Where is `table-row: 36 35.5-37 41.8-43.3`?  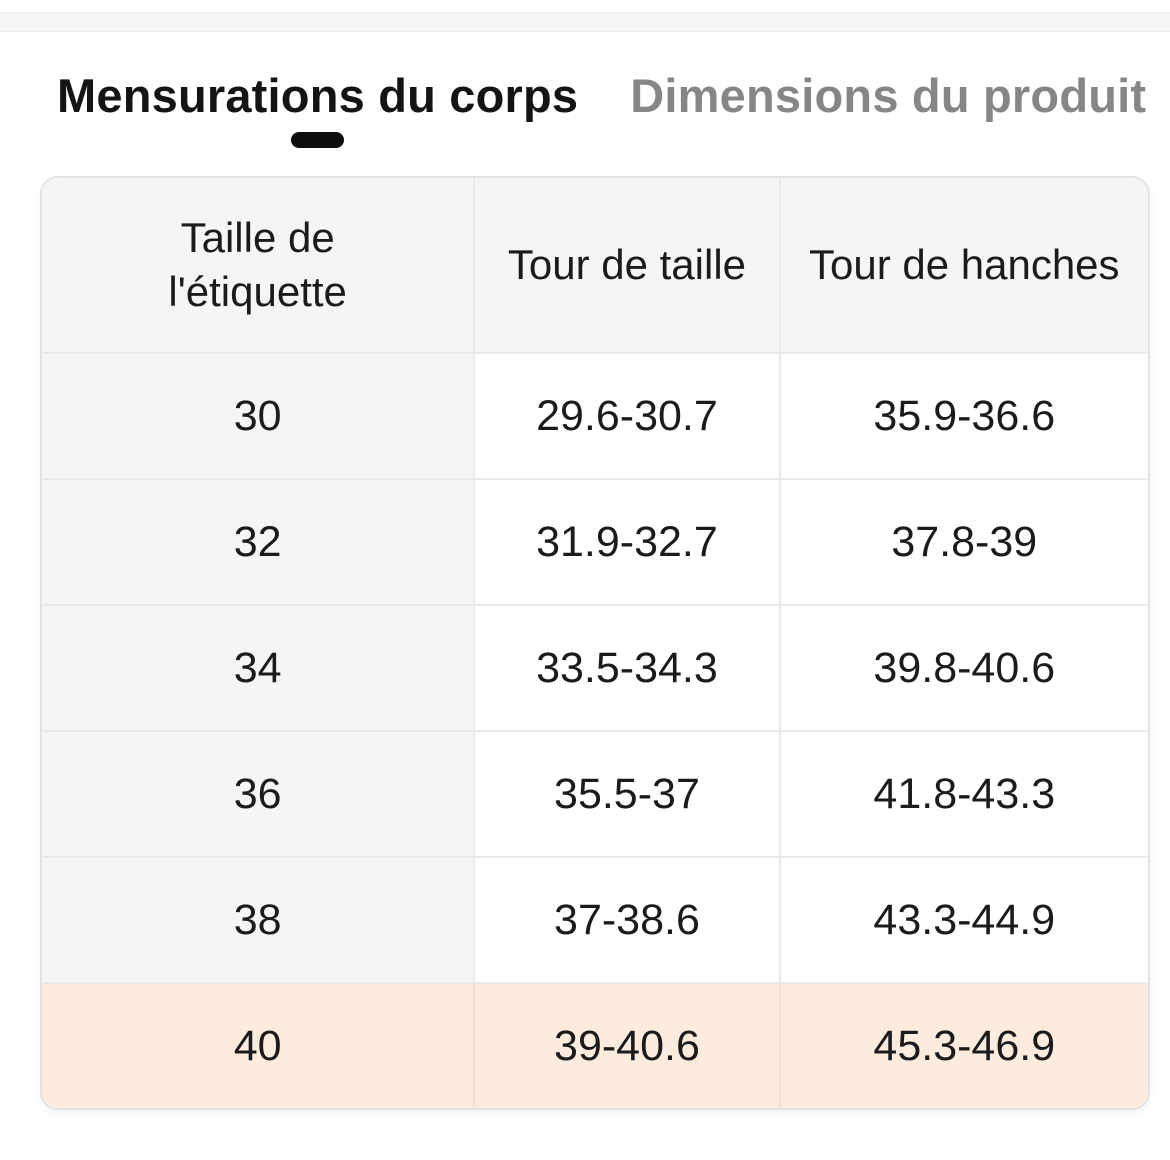
table-row: 36 35.5-37 41.8-43.3 is located at coordinates (595, 793).